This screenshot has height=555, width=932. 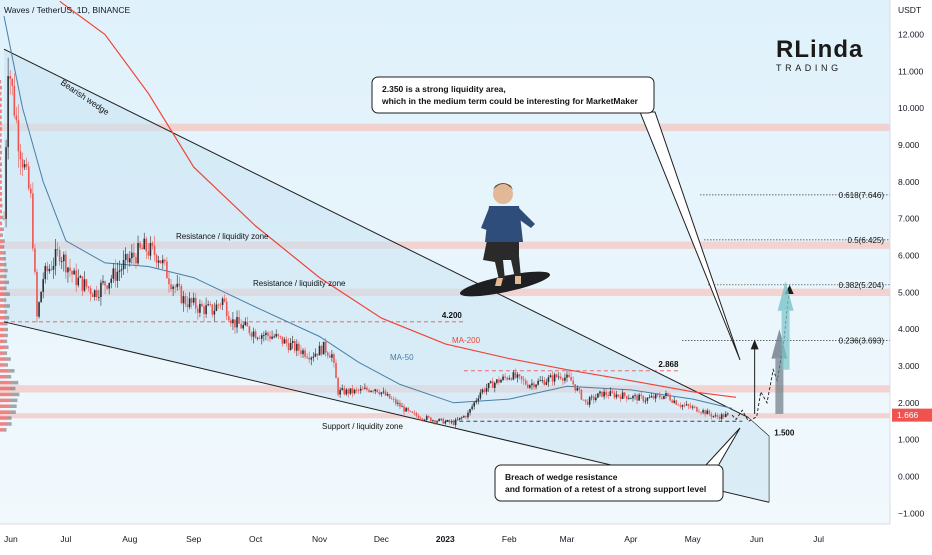 What do you see at coordinates (668, 364) in the screenshot?
I see `price-level-label: 2.868` at bounding box center [668, 364].